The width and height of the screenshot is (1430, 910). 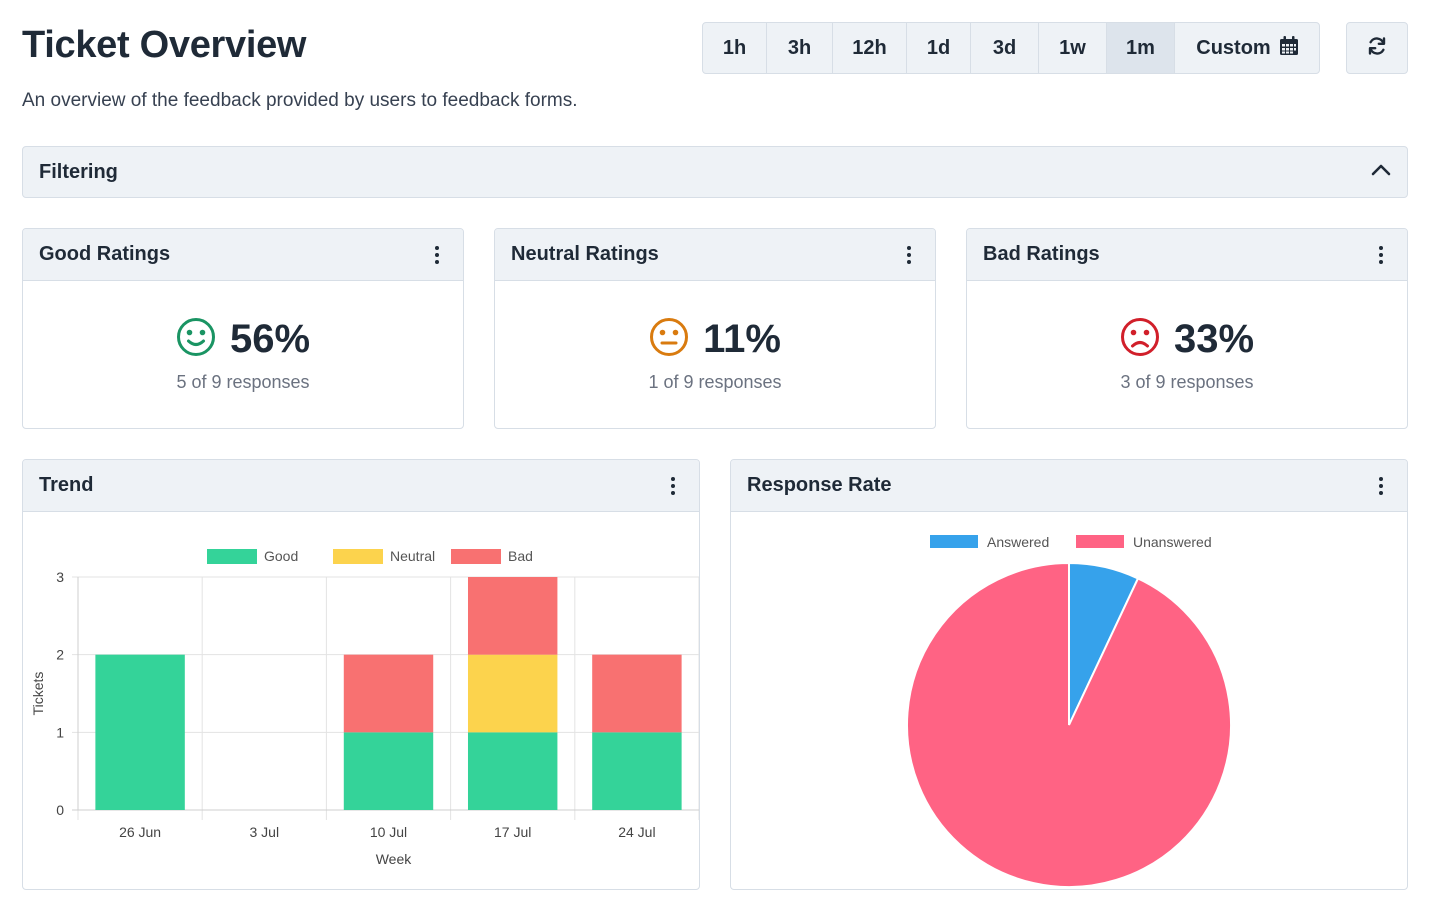 I want to click on range-12h-button: 12h, so click(x=870, y=48).